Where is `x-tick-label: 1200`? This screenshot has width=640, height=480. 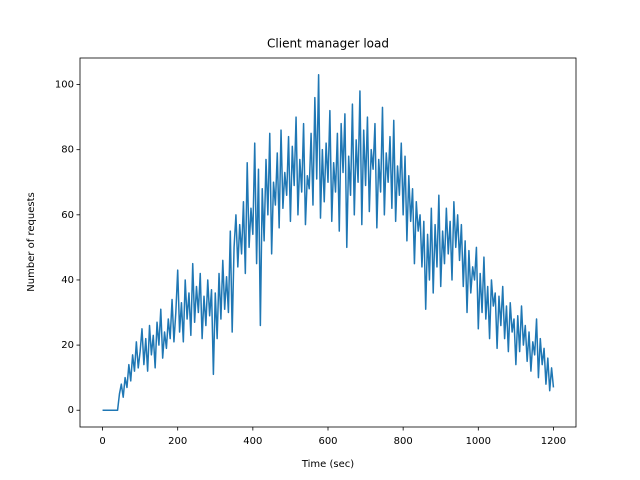
x-tick-label: 1200 is located at coordinates (553, 441).